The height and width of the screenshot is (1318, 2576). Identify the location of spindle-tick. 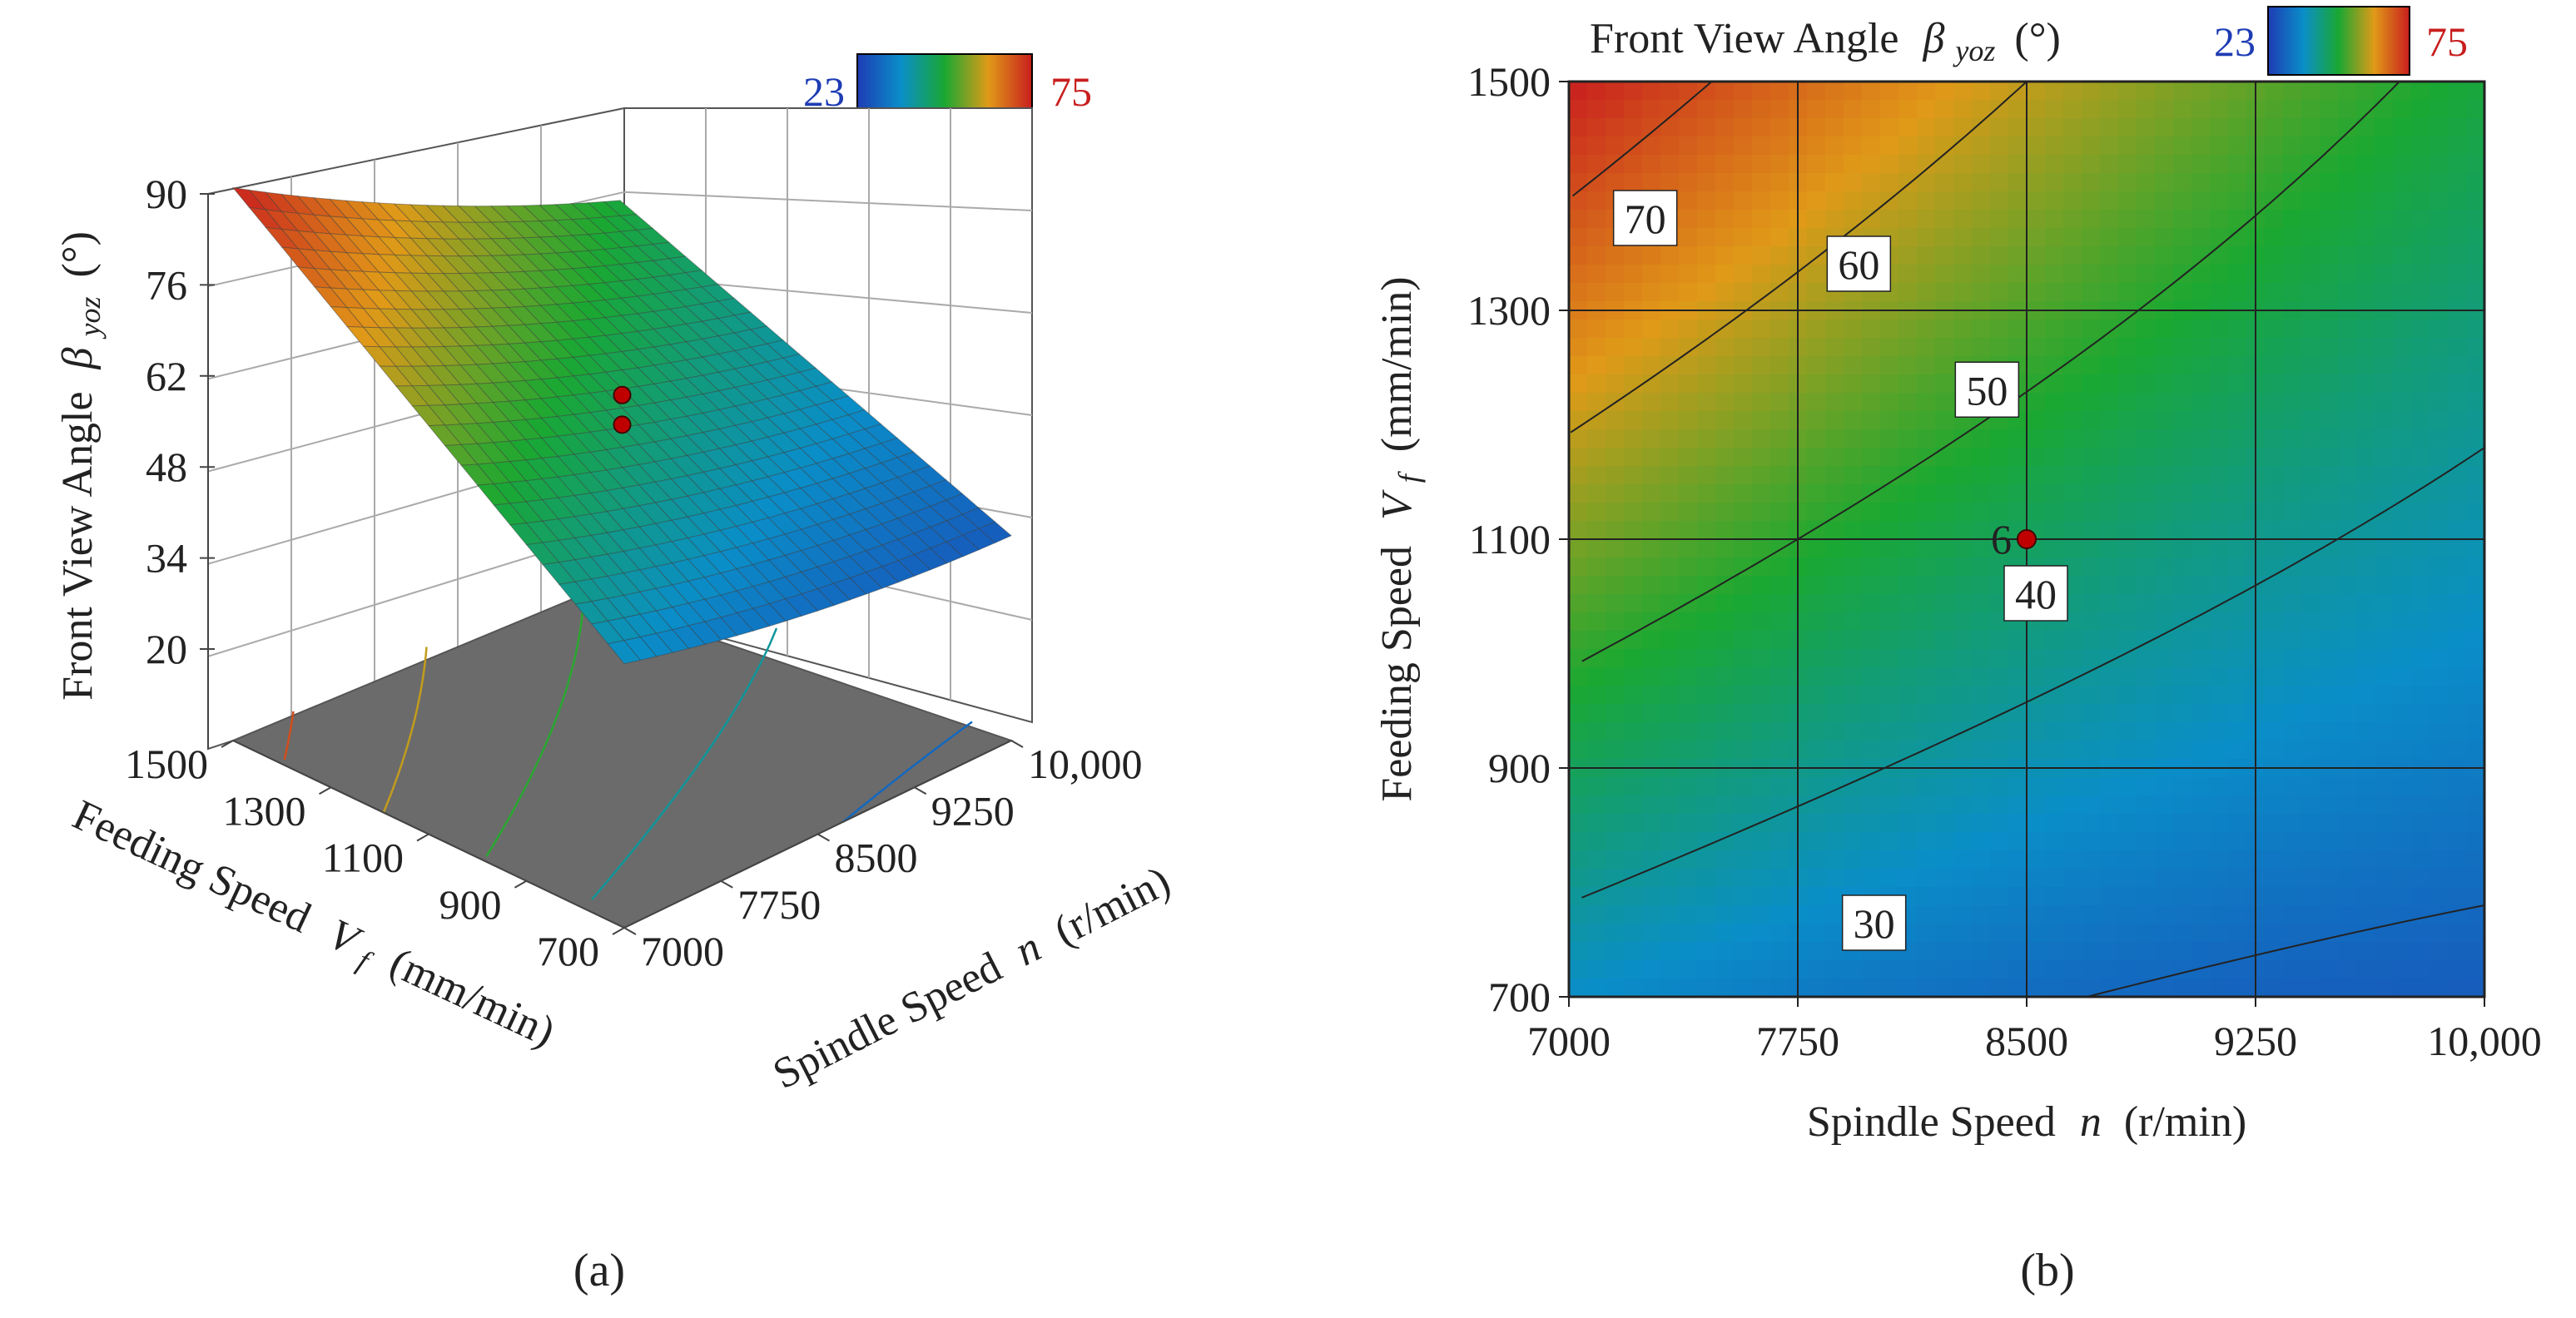
(726, 884).